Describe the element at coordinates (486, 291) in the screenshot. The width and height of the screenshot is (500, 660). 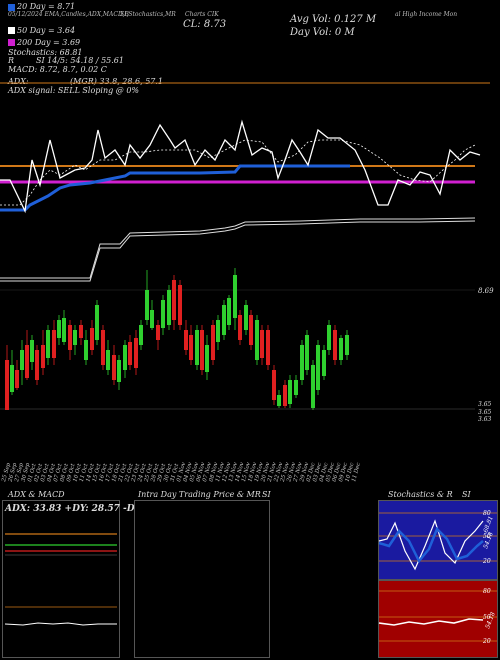
I see `candle-top-price: 8.69` at that location.